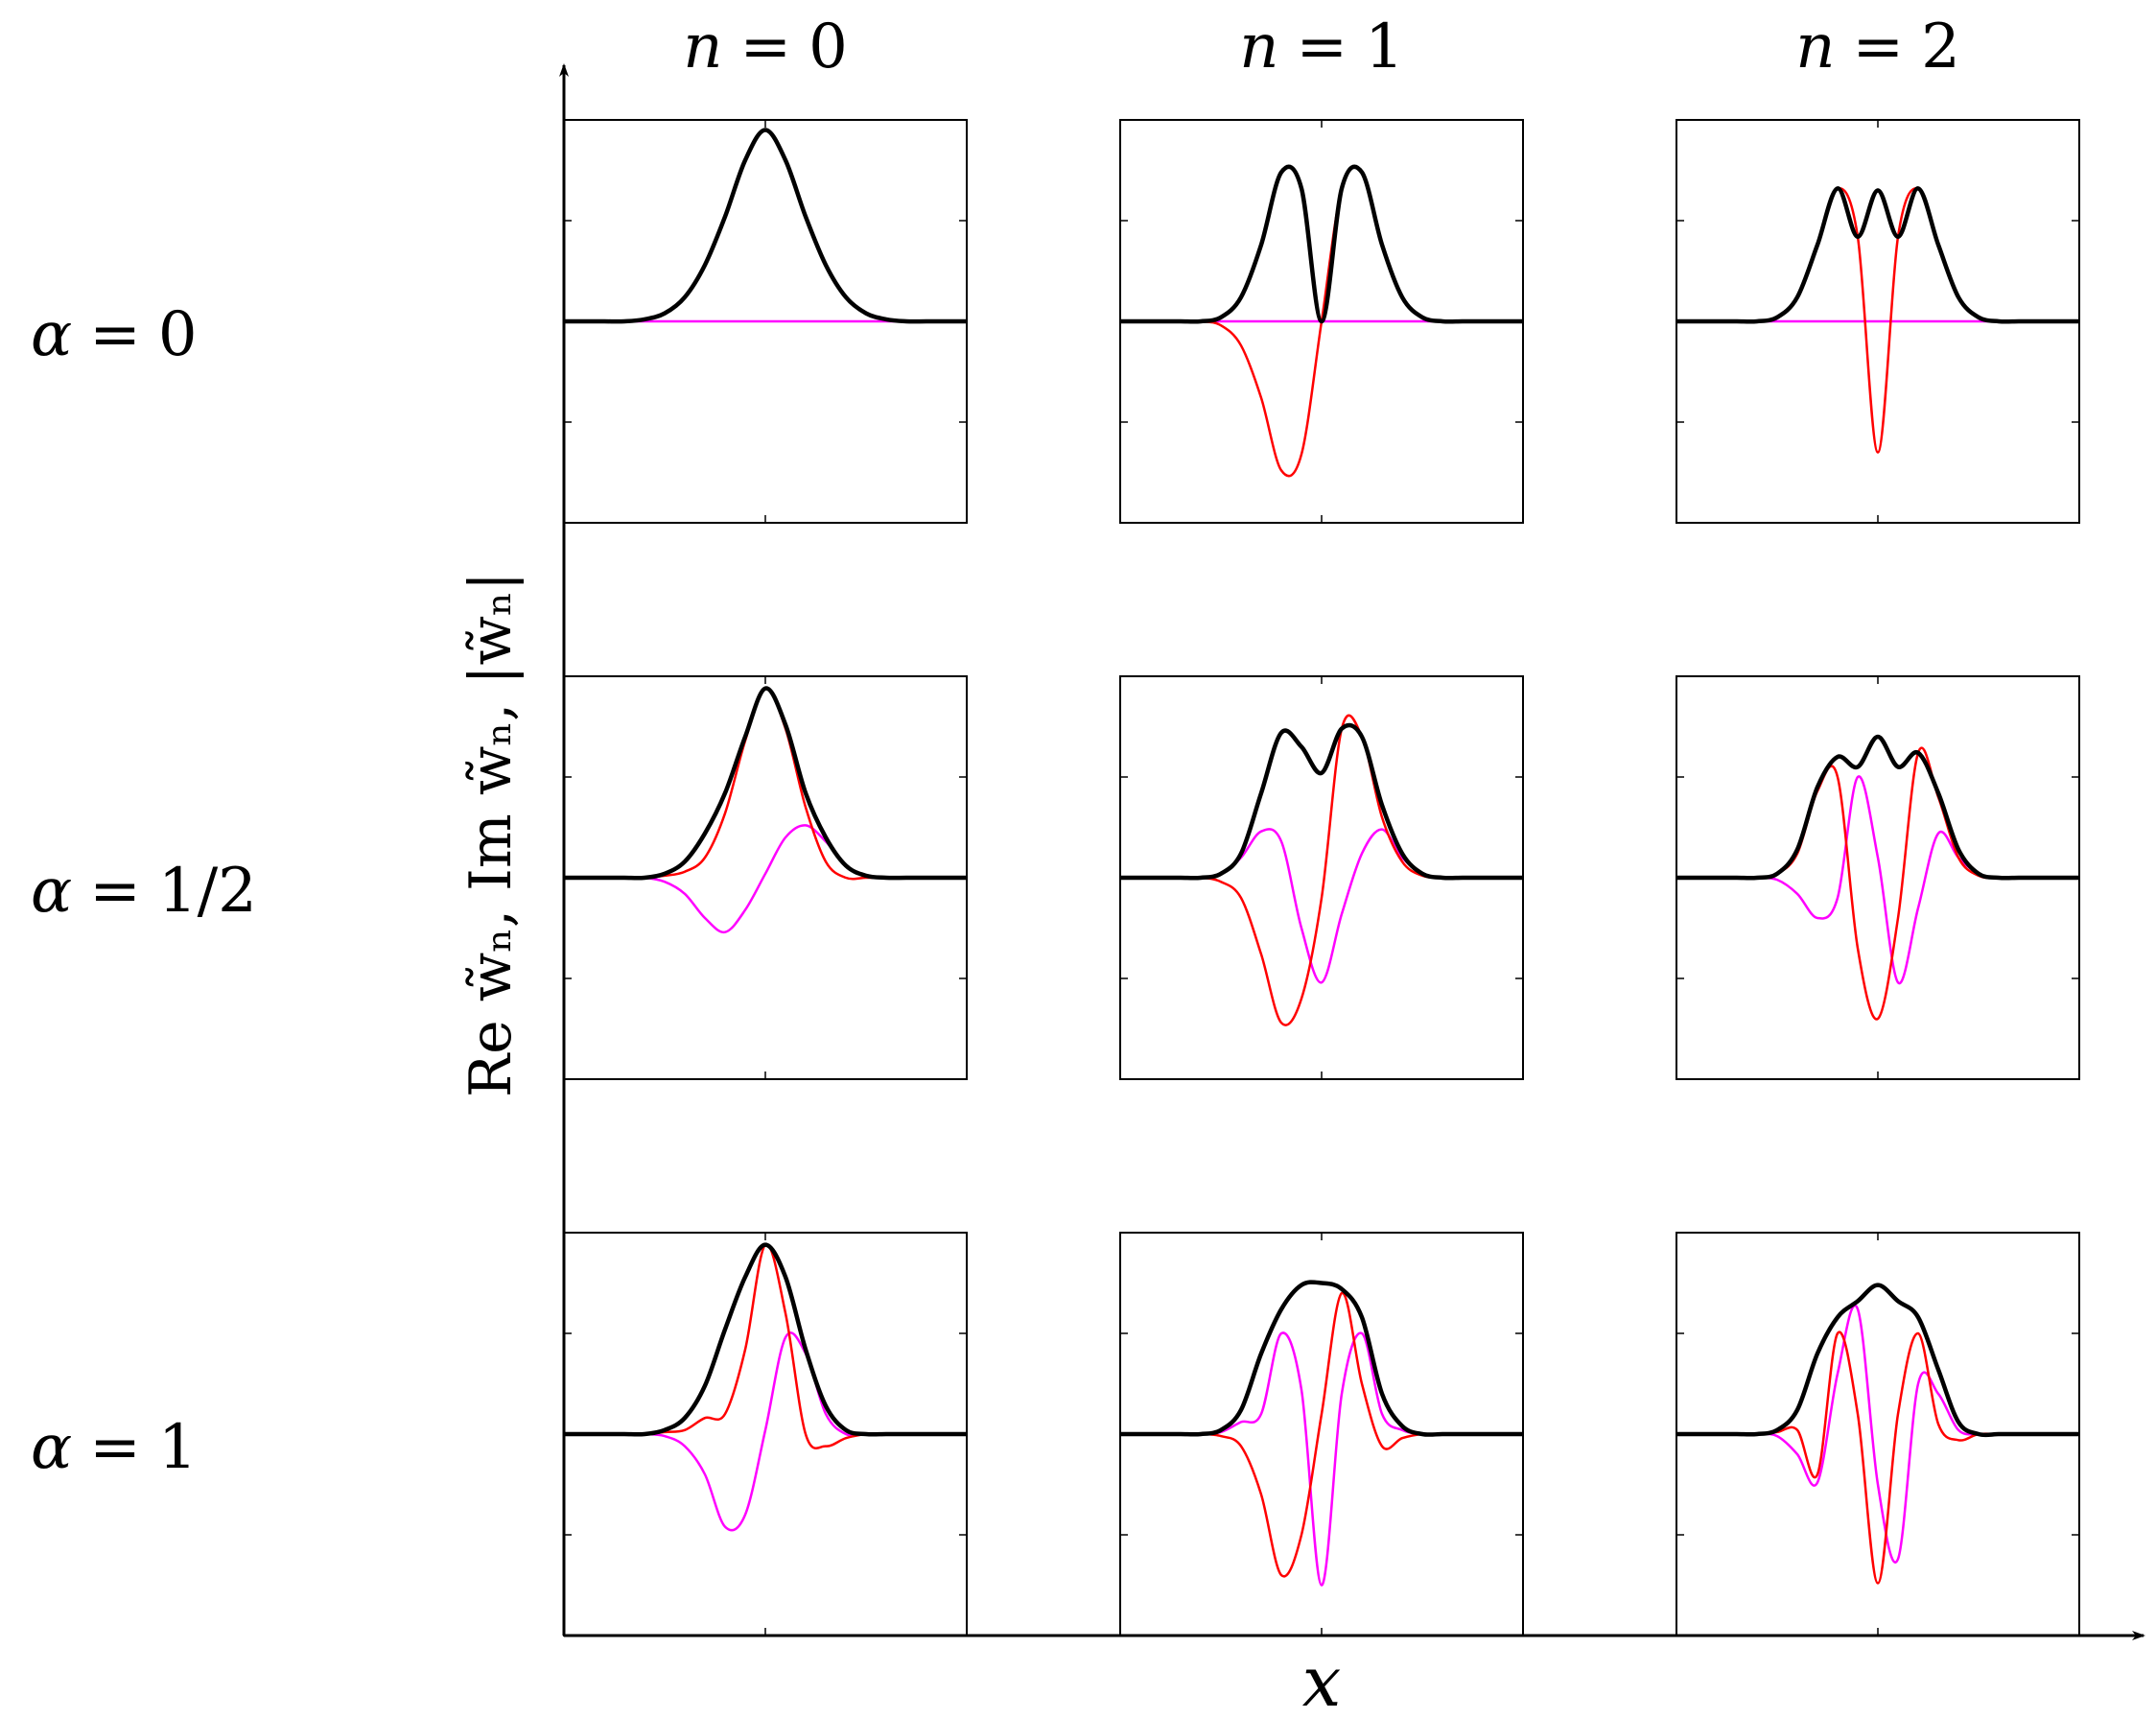 This screenshot has width=2156, height=1719. I want to click on panel-alpha-1-2-n2-re-curve, so click(1877, 883).